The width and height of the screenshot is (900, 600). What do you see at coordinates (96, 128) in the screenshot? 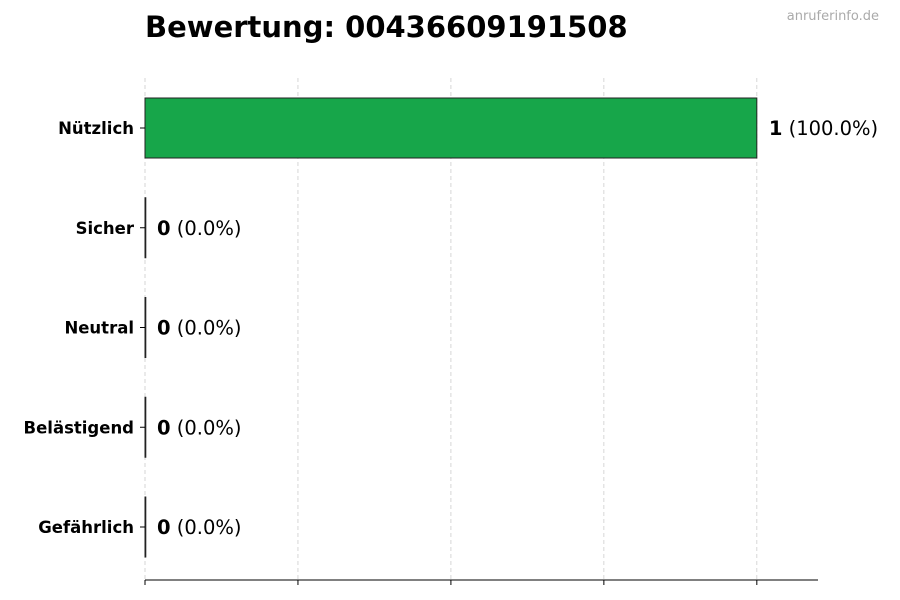
I see `y-tick-label: Nützlich` at bounding box center [96, 128].